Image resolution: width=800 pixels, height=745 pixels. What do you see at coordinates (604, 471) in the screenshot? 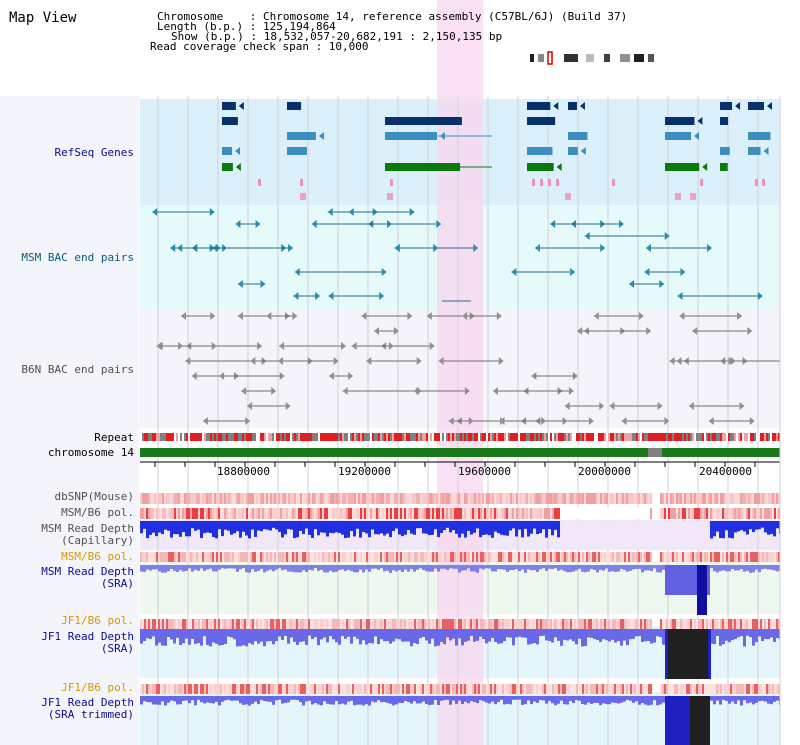
I see `ruler-tick-4: 20000000` at bounding box center [604, 471].